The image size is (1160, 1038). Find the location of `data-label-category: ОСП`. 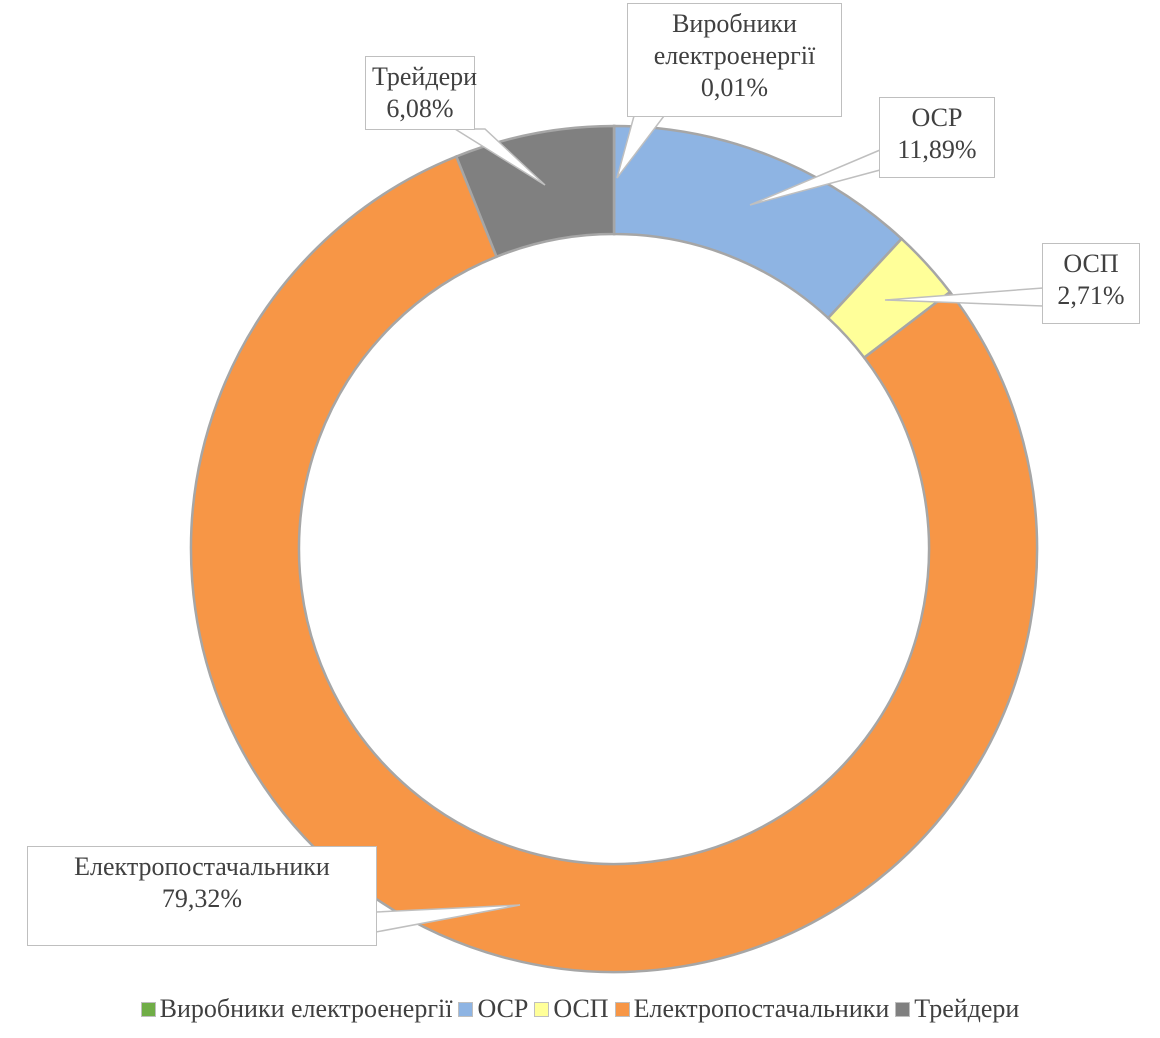

data-label-category: ОСП is located at coordinates (1091, 263).